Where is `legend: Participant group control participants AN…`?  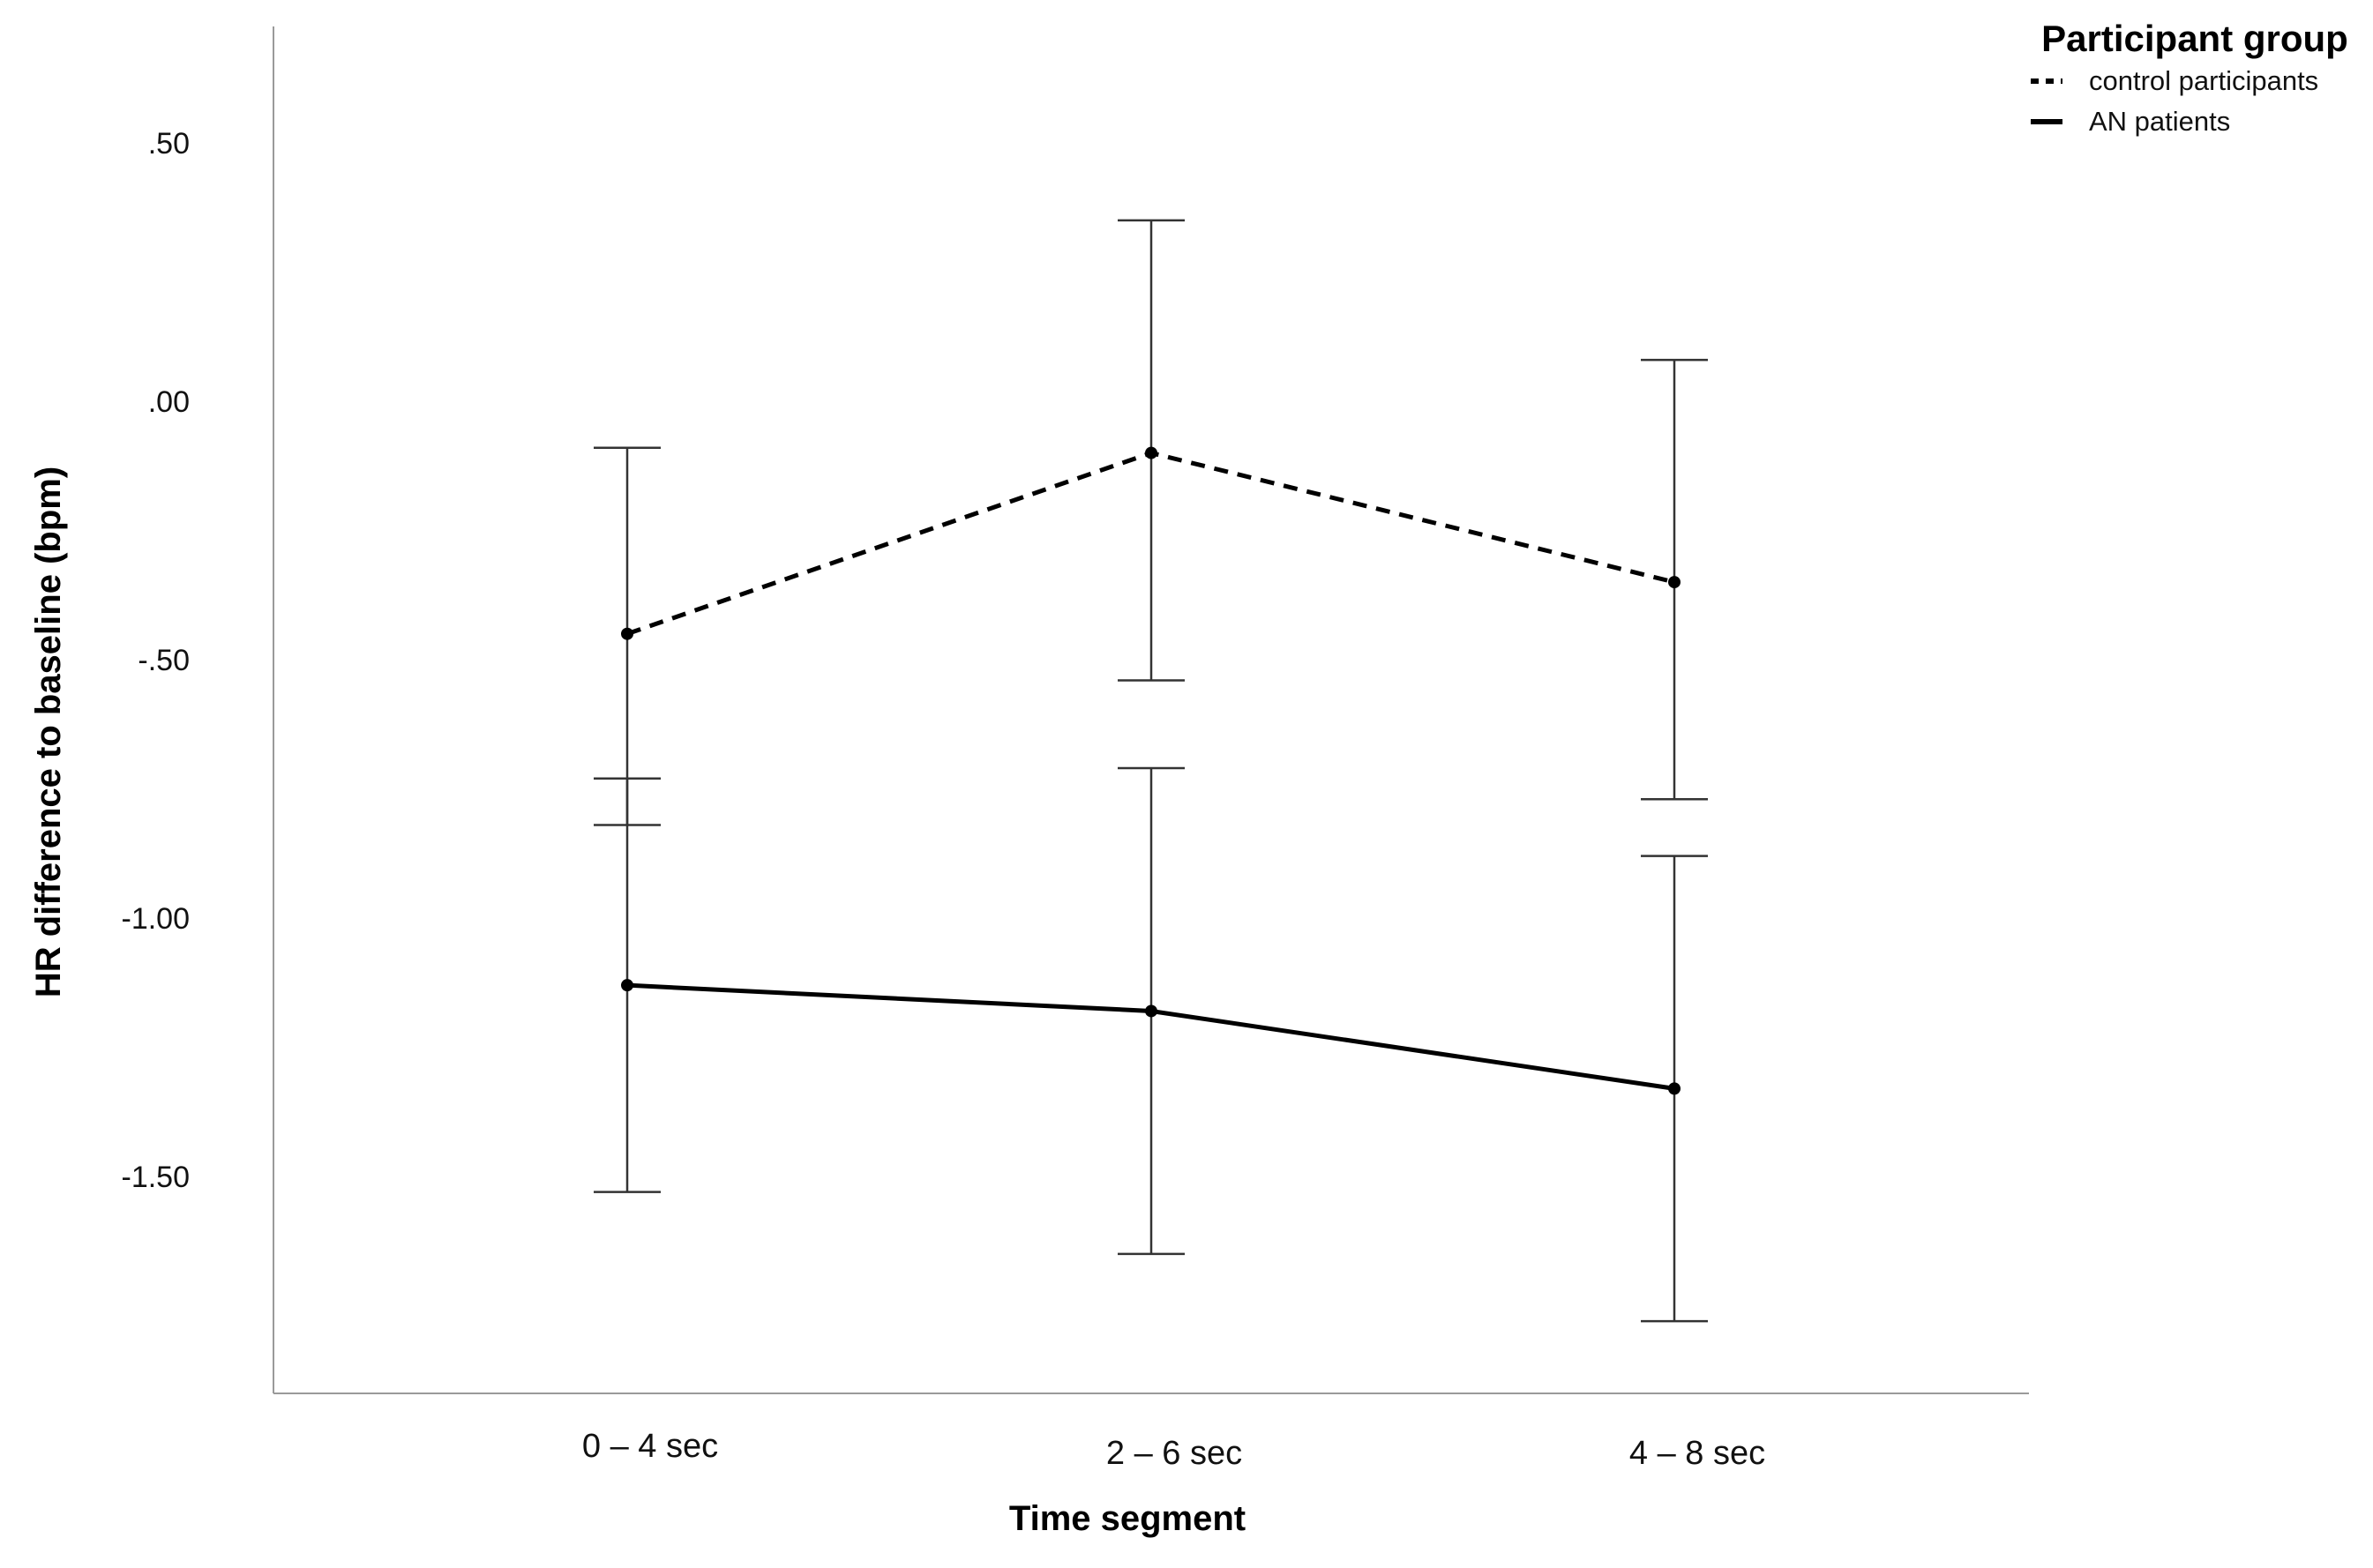
legend: Participant group control participants AN… is located at coordinates (2189, 77).